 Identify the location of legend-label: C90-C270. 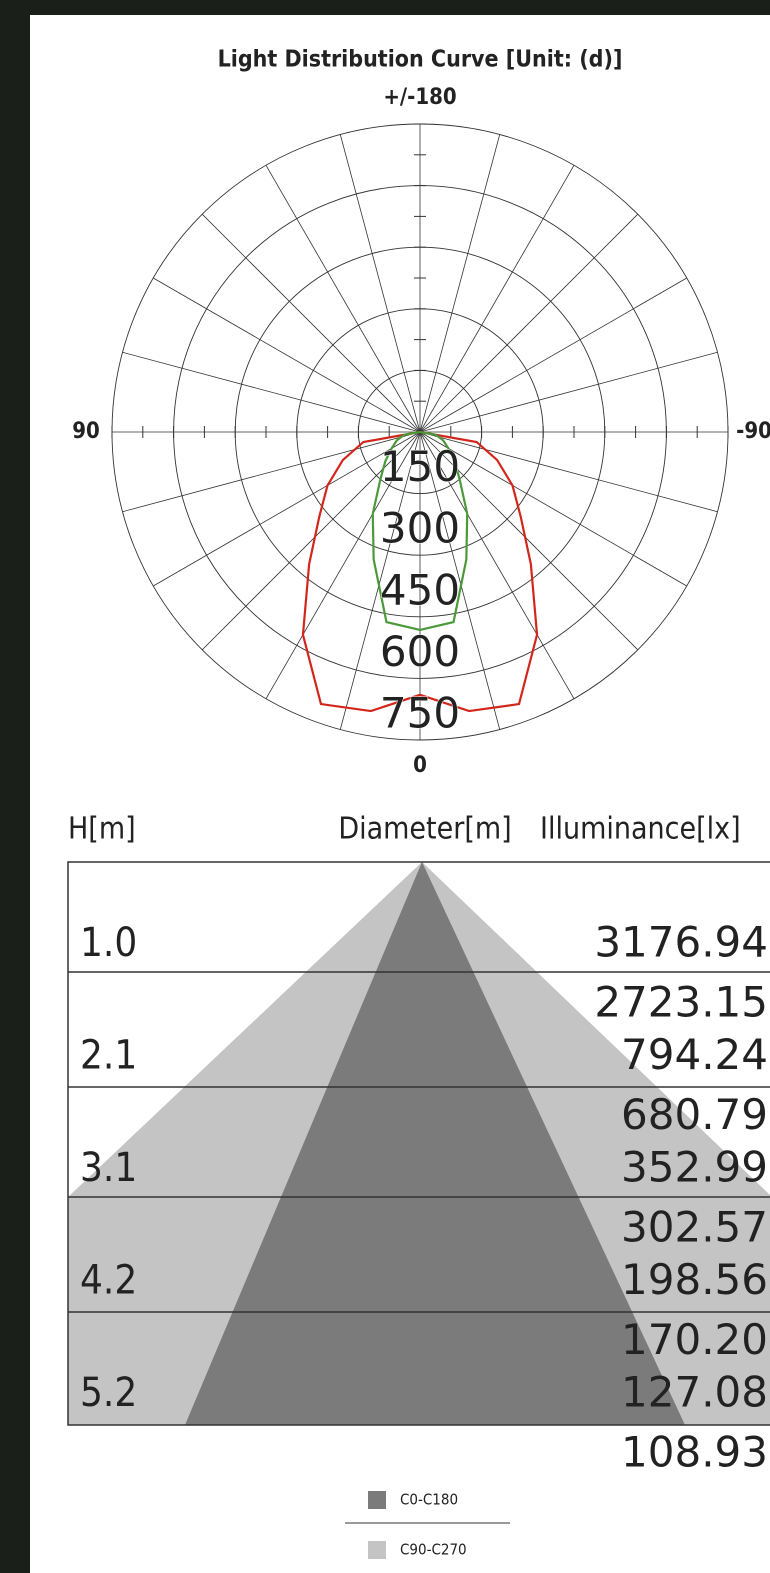
(433, 1550).